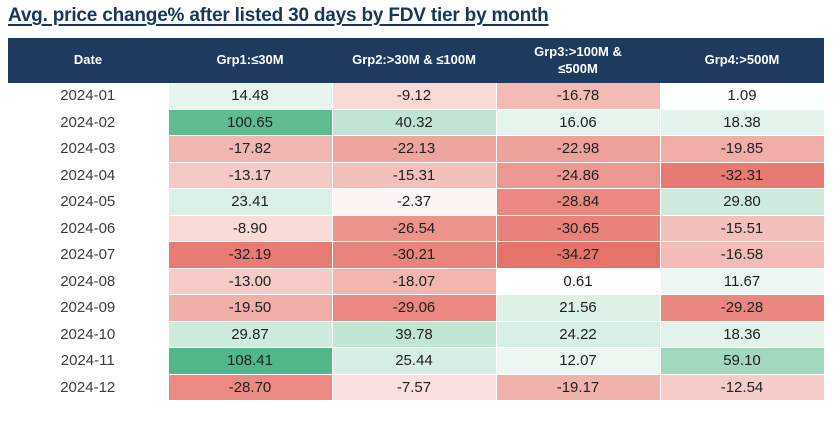  Describe the element at coordinates (88, 281) in the screenshot. I see `date-cell: 2024-08` at that location.